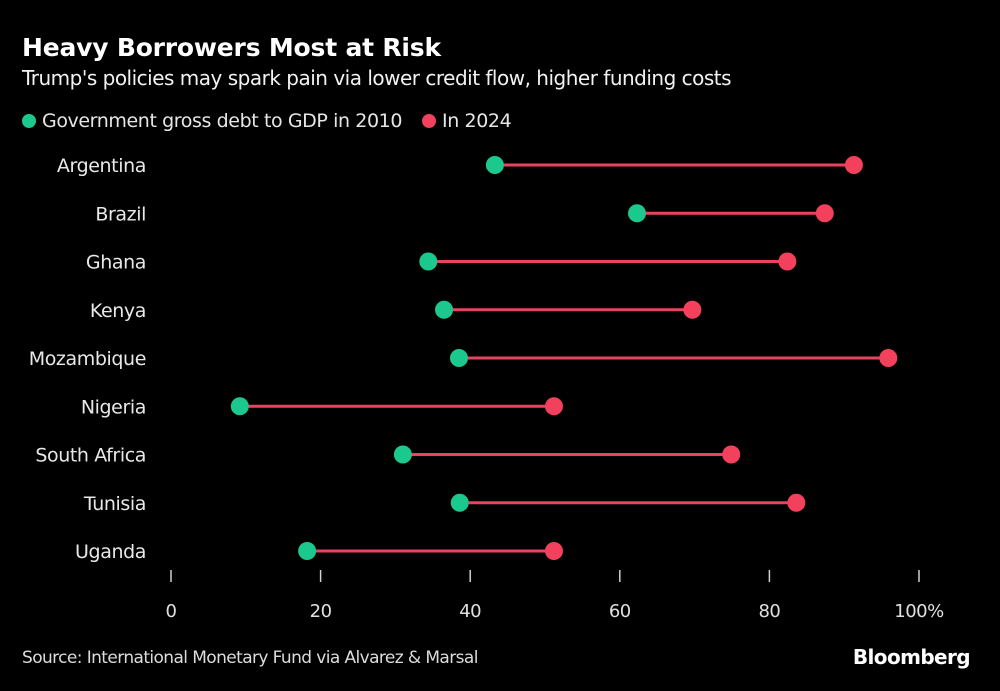  What do you see at coordinates (459, 502) in the screenshot?
I see `point-2010-tunisia` at bounding box center [459, 502].